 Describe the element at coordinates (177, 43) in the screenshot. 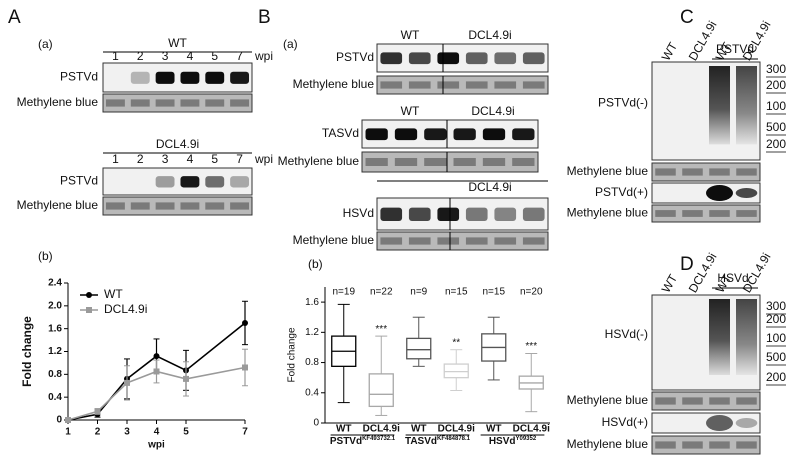

I see `blot-title: WT` at that location.